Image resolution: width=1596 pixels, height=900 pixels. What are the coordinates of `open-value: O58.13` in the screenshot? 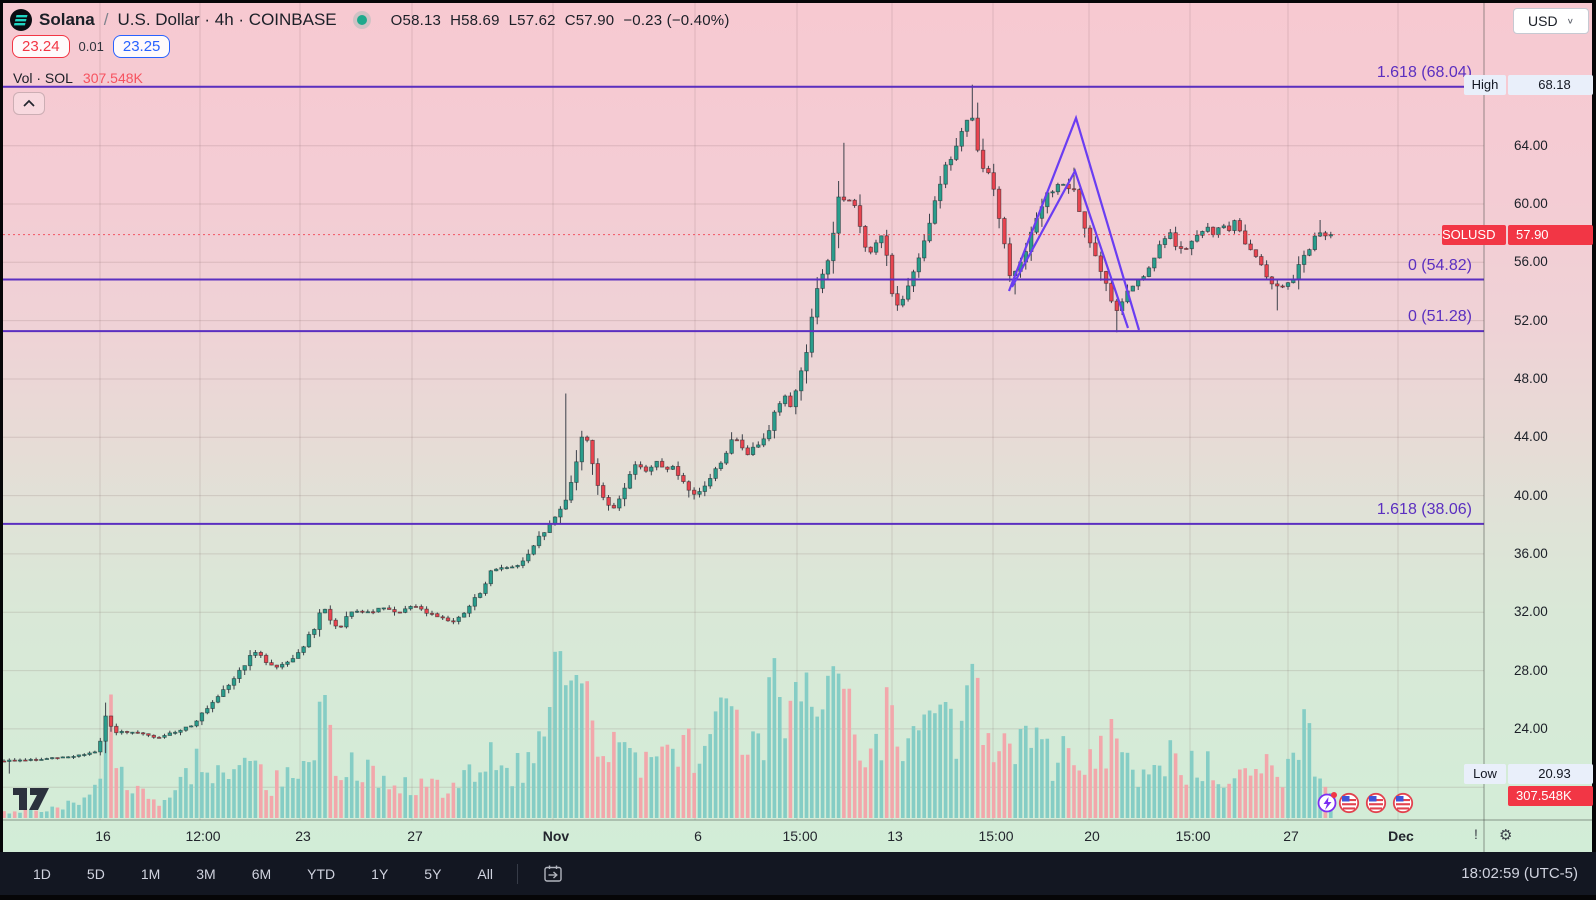 It's located at (416, 20).